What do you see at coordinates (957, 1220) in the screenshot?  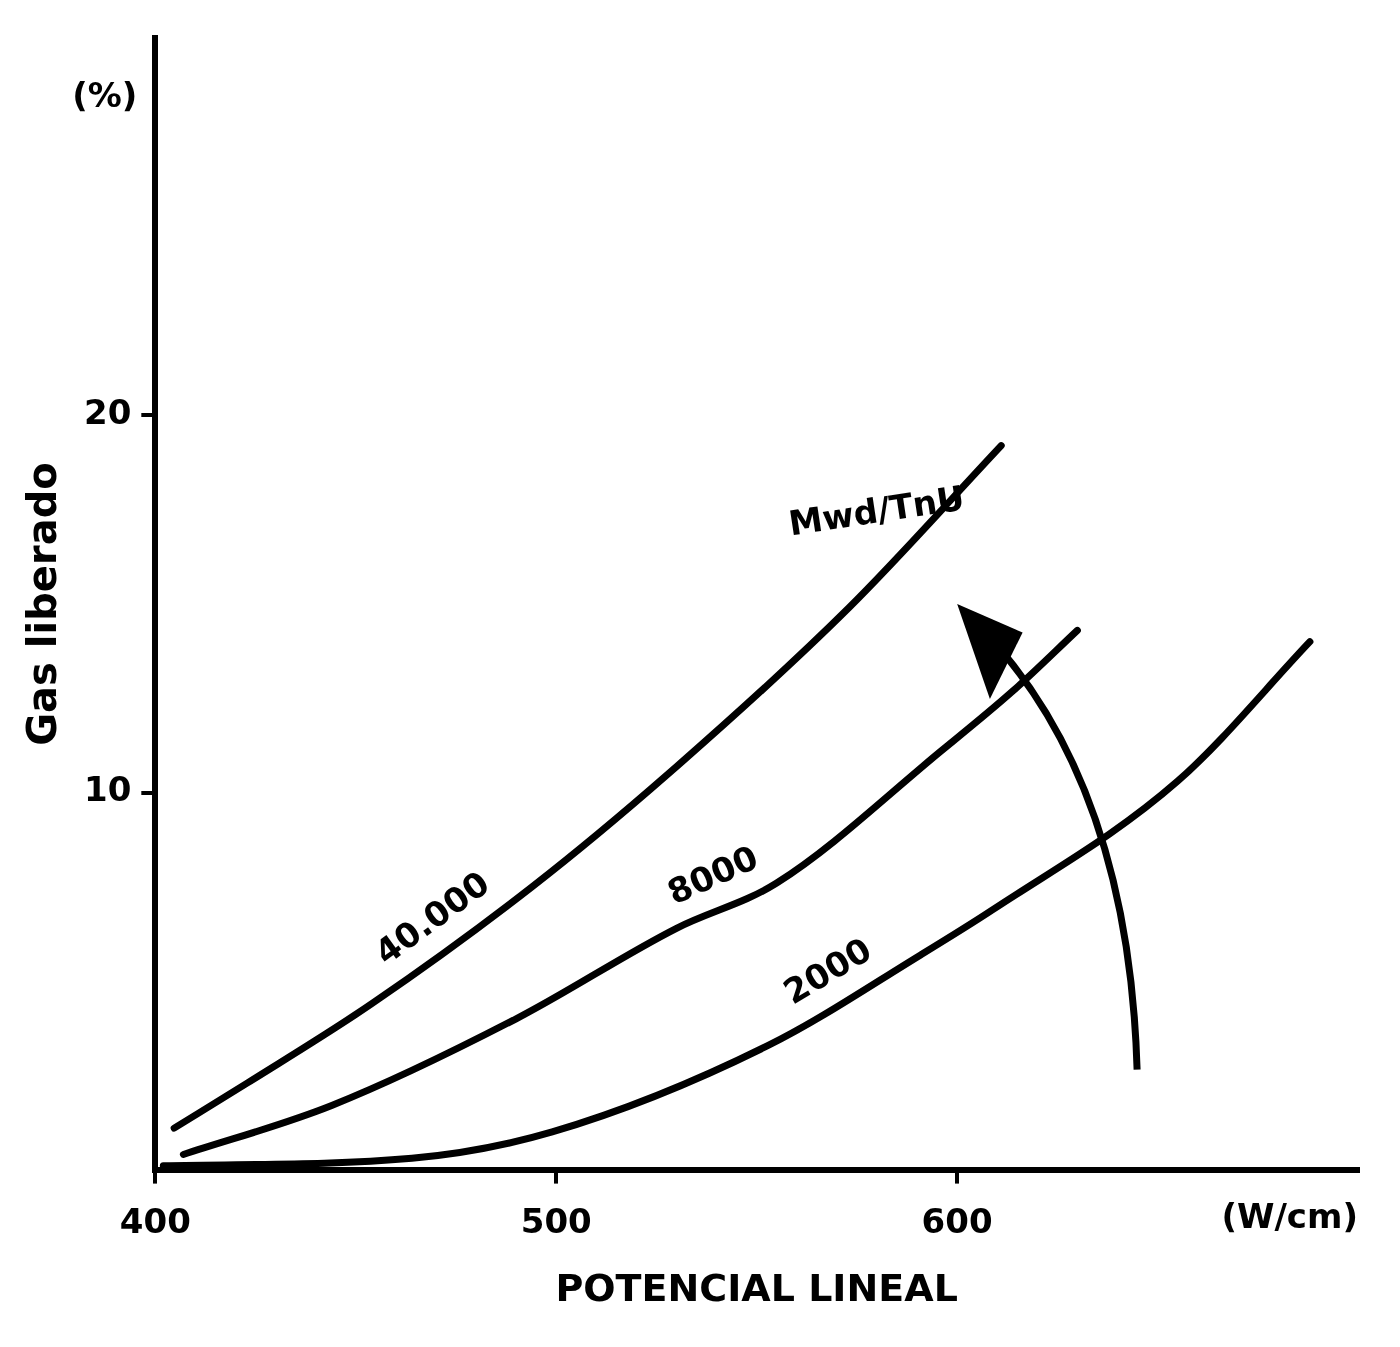 I see `x-tick-label: 600` at bounding box center [957, 1220].